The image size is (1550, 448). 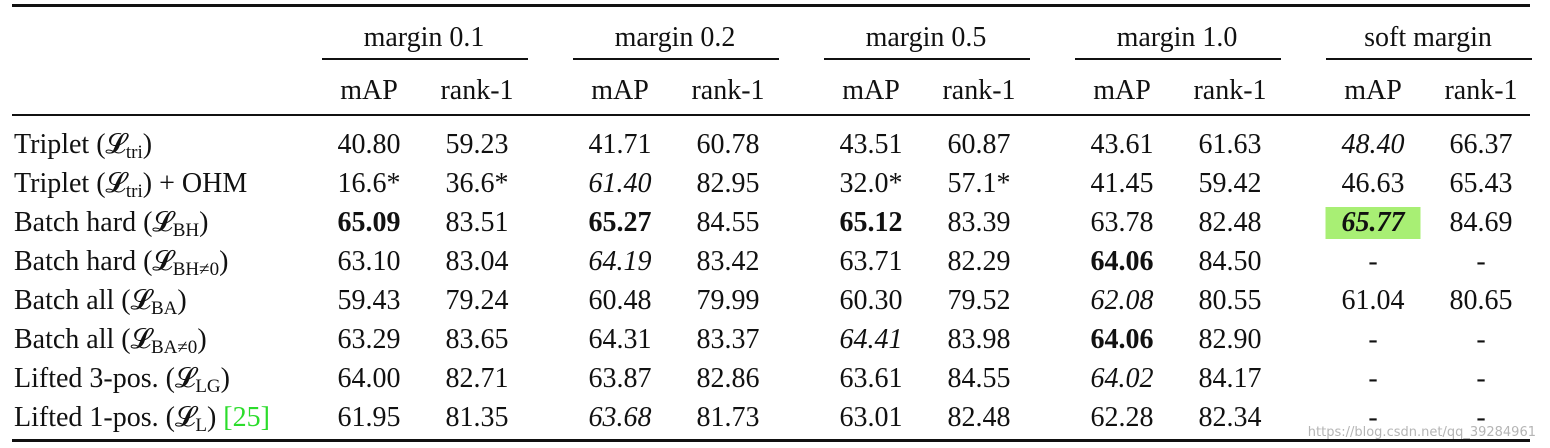 What do you see at coordinates (1230, 300) in the screenshot?
I see `table-cell: 80.55` at bounding box center [1230, 300].